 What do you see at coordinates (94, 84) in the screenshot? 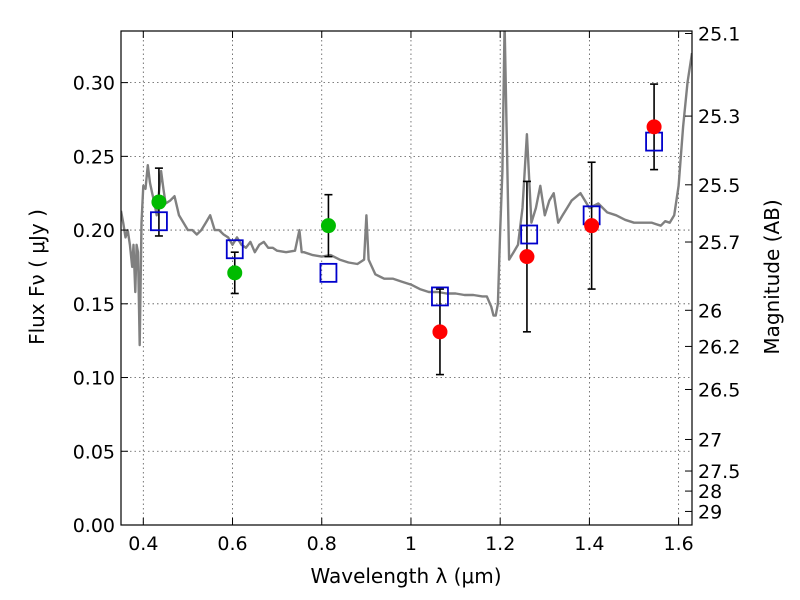
I see `y-tick-label: 0.30` at bounding box center [94, 84].